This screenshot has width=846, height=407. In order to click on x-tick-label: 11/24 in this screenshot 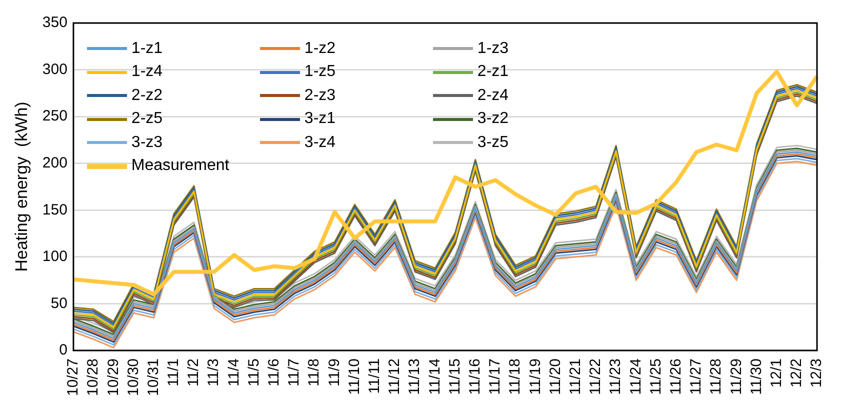, I will do `click(635, 376)`.